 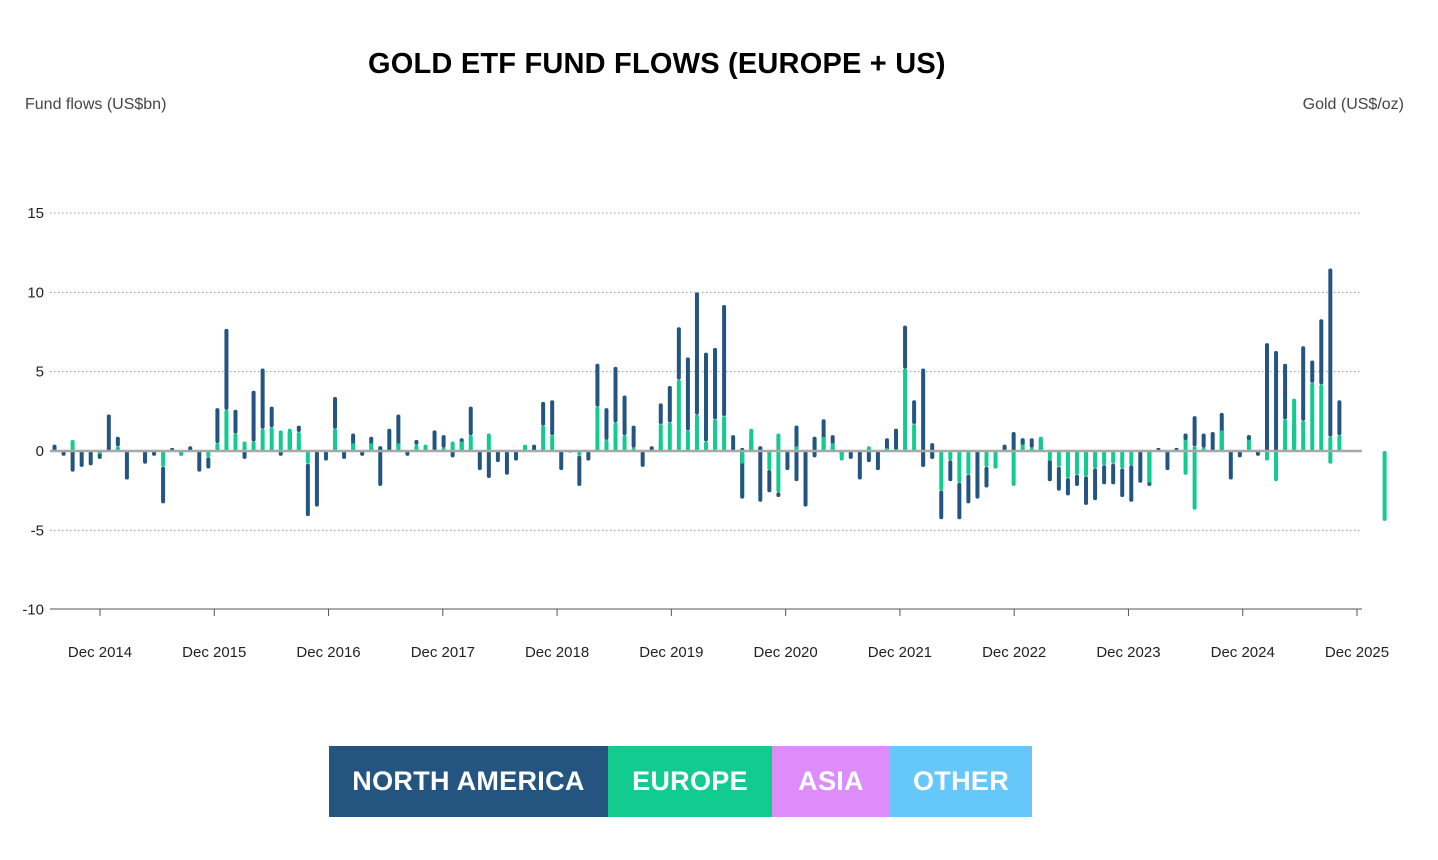 I want to click on x-tick-label: Dec 2017, so click(x=443, y=652).